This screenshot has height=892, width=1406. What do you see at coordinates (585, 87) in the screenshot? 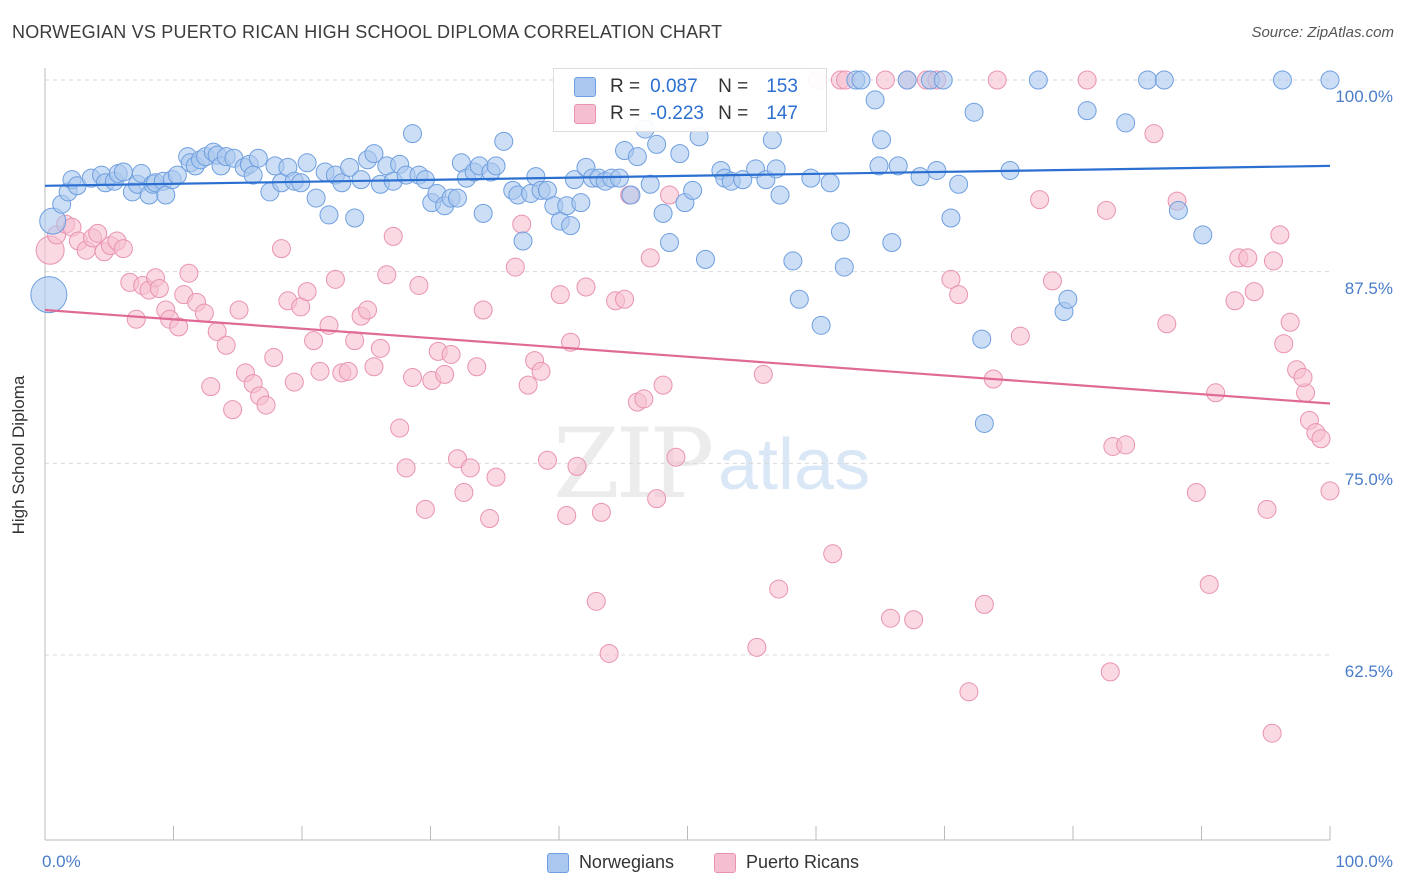
I see `blue-swatch` at bounding box center [585, 87].